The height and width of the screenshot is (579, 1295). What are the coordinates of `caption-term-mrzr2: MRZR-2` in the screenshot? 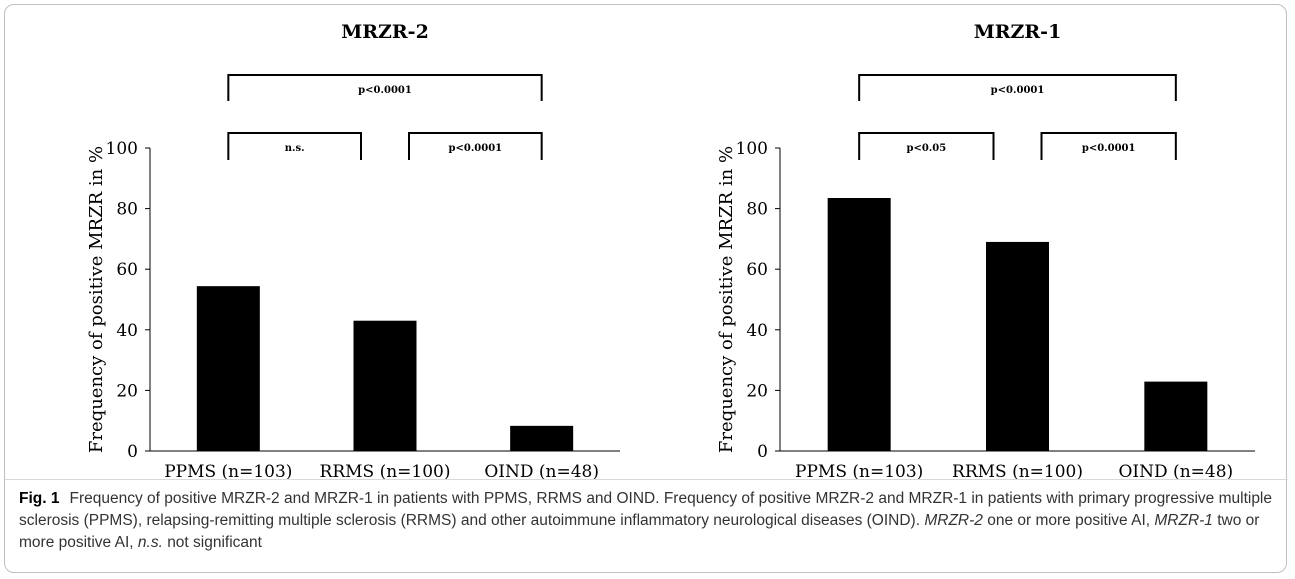 It's located at (953, 520).